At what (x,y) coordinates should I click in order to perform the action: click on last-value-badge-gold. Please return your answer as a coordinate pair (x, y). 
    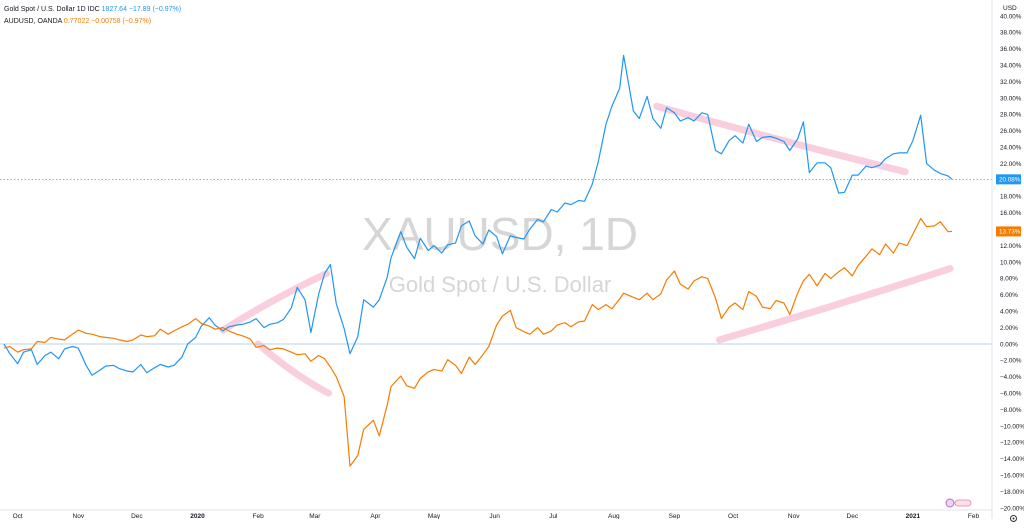
    Looking at the image, I should click on (1008, 179).